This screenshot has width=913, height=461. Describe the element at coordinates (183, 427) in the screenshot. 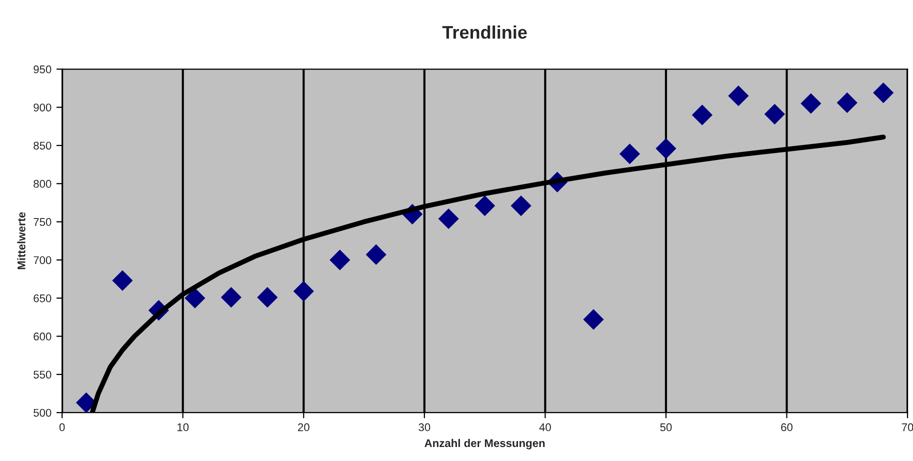

I see `x-tick-label: 10` at that location.